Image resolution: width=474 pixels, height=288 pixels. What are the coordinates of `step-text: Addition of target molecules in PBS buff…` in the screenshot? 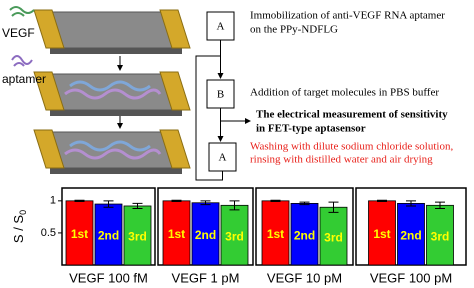 It's located at (344, 93).